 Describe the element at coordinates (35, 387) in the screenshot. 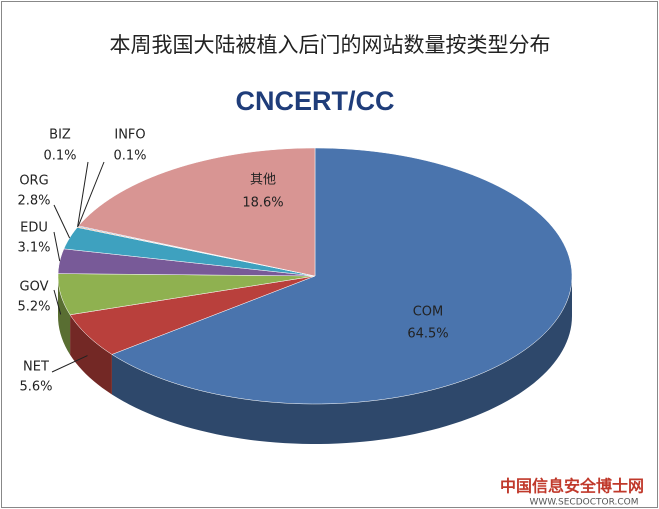

I see `value-label: 5.6%` at that location.